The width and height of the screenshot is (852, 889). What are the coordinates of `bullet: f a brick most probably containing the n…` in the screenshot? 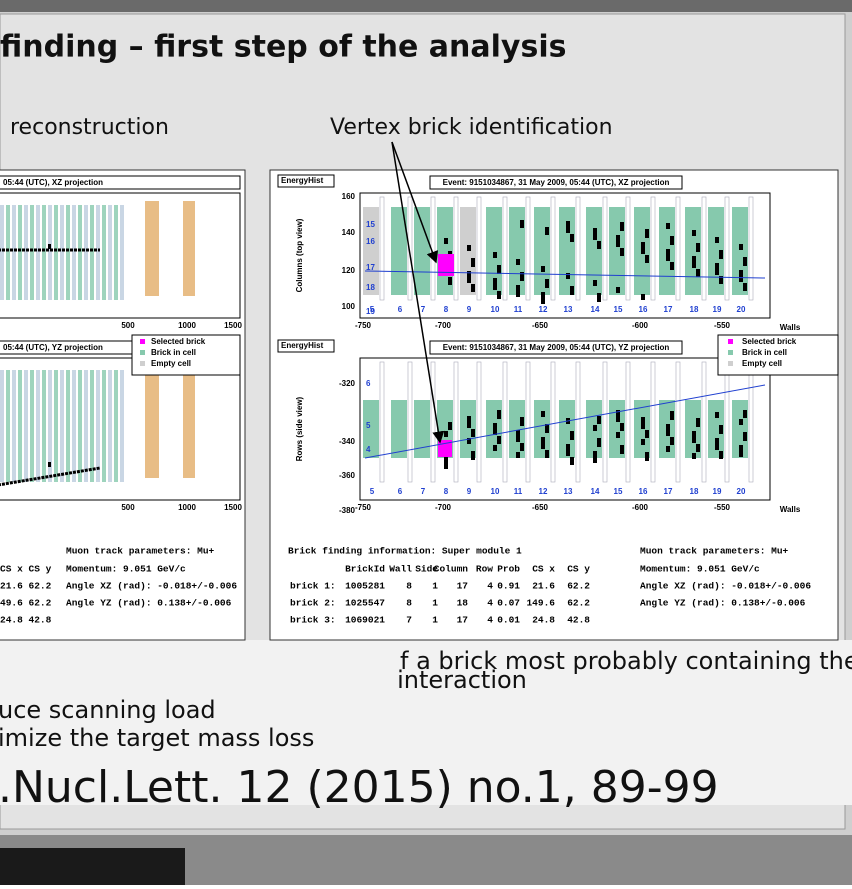 It's located at (626, 661).